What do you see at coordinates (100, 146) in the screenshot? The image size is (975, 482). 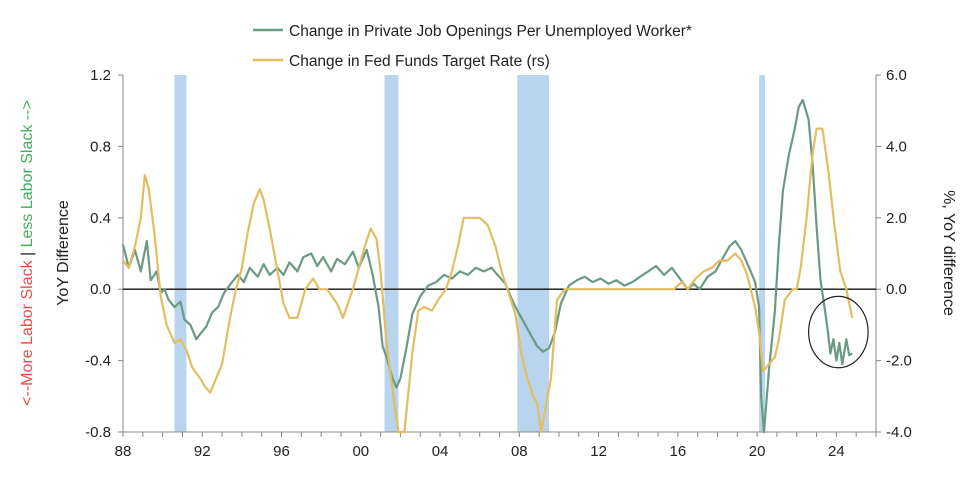 I see `left-tick-label: 0.8` at bounding box center [100, 146].